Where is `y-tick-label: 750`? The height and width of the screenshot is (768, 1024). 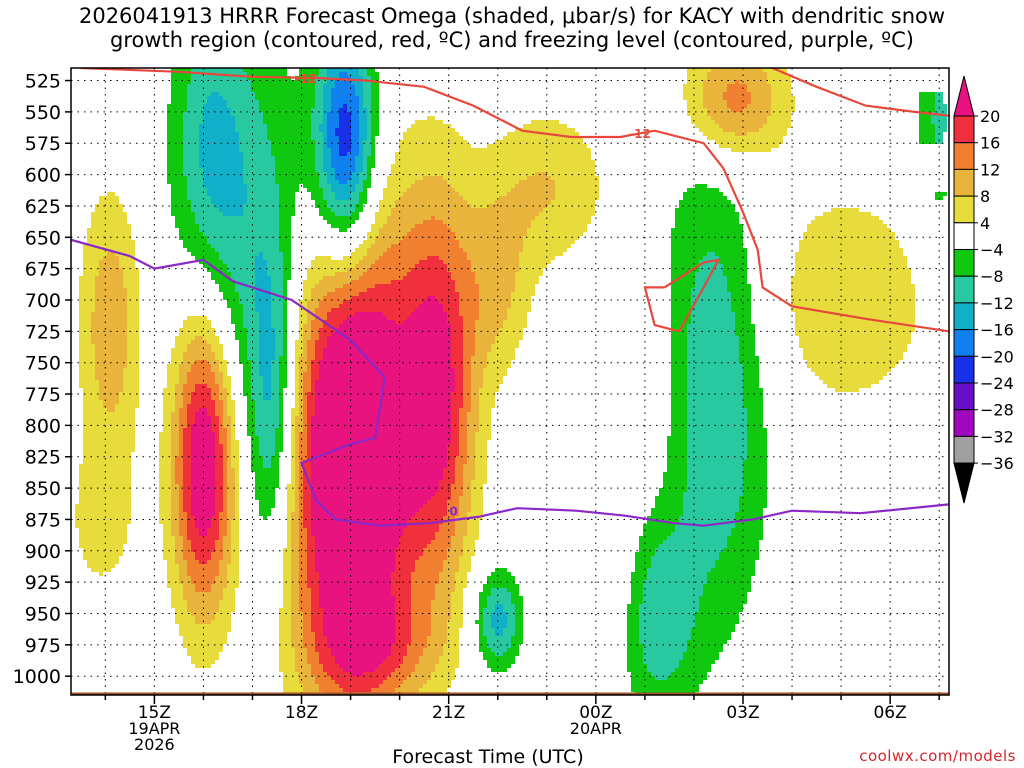
y-tick-label: 750 is located at coordinates (43, 364).